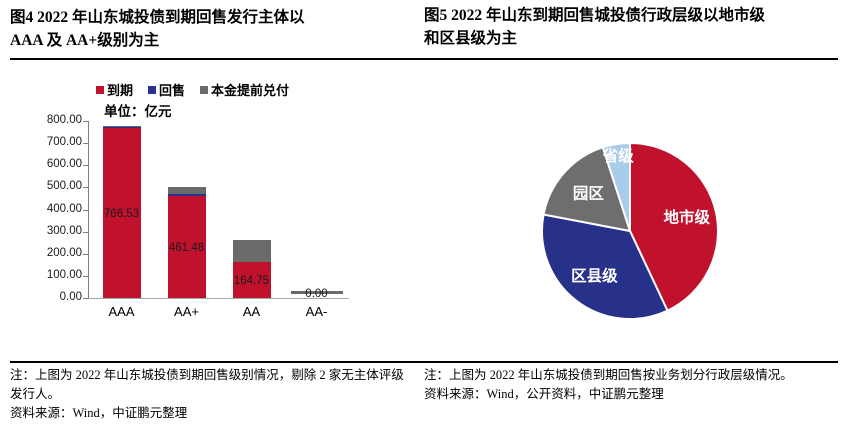  What do you see at coordinates (64, 274) in the screenshot?
I see `y-axis-tick-label: 100.00` at bounding box center [64, 274].